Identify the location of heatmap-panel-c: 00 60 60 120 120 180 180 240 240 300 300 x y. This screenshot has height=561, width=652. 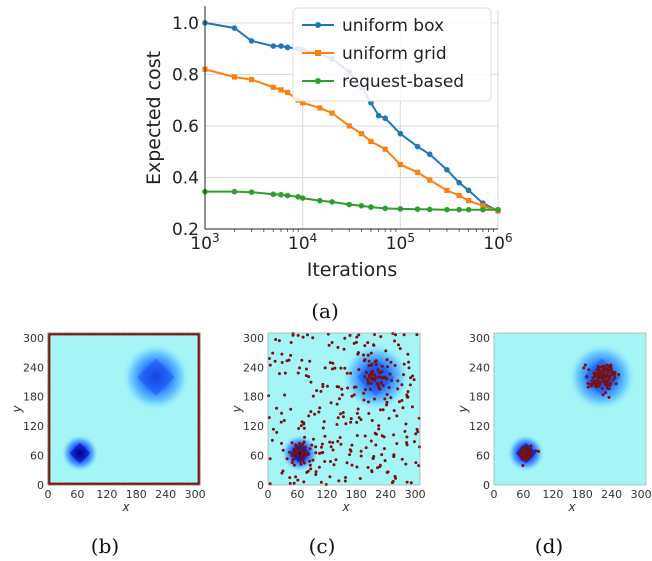
(328, 423).